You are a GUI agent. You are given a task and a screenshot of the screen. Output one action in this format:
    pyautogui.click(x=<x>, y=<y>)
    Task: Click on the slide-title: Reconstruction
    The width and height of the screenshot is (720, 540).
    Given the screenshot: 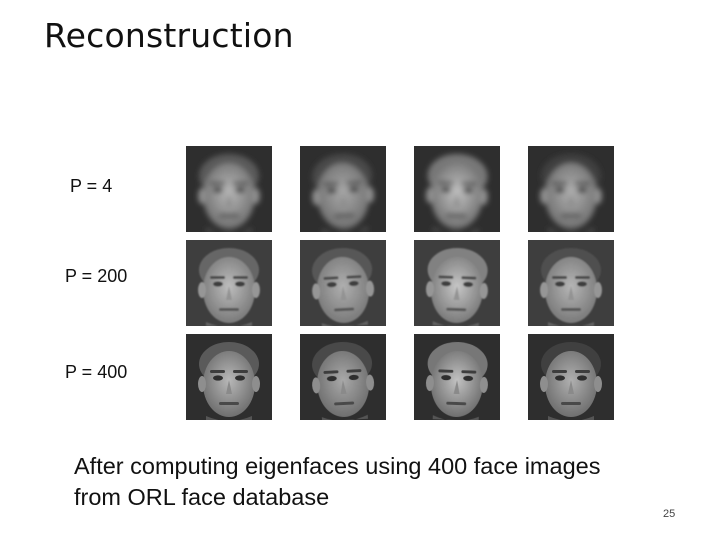 What is the action you would take?
    pyautogui.click(x=169, y=35)
    